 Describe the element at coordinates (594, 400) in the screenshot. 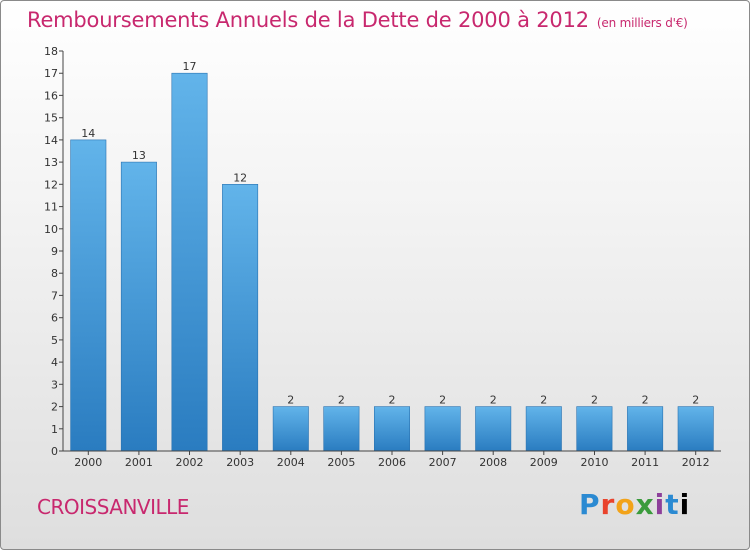

I see `data-label-2010: 2` at that location.